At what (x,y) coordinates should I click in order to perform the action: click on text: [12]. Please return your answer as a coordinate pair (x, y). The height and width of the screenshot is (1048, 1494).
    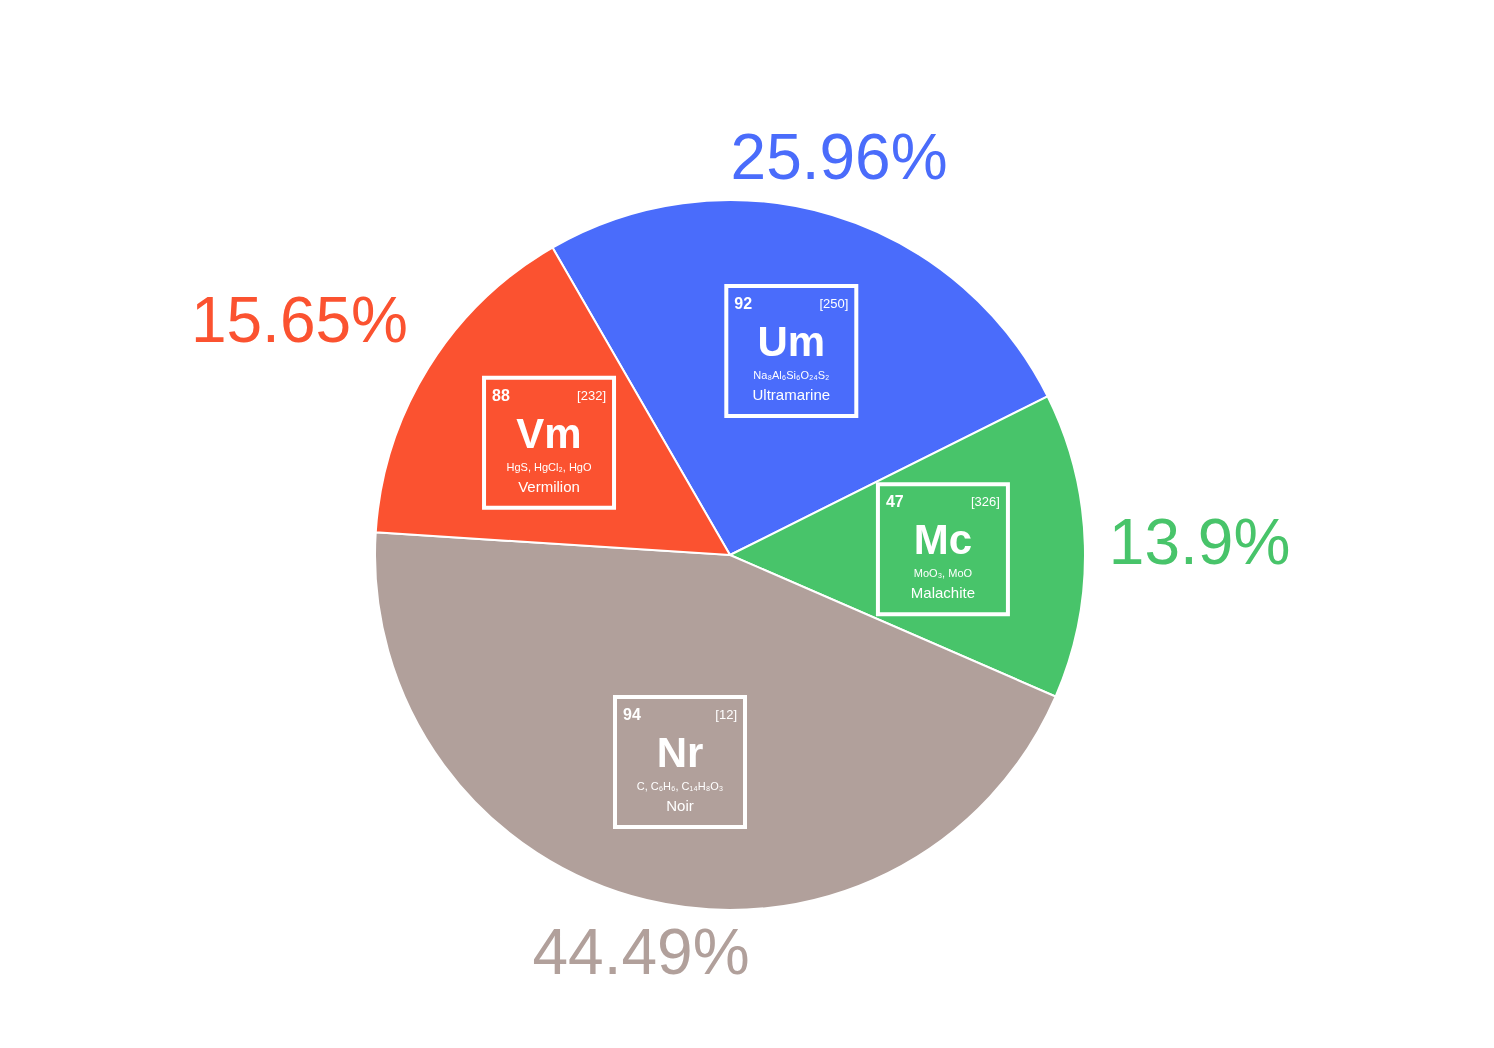
    Looking at the image, I should click on (726, 715).